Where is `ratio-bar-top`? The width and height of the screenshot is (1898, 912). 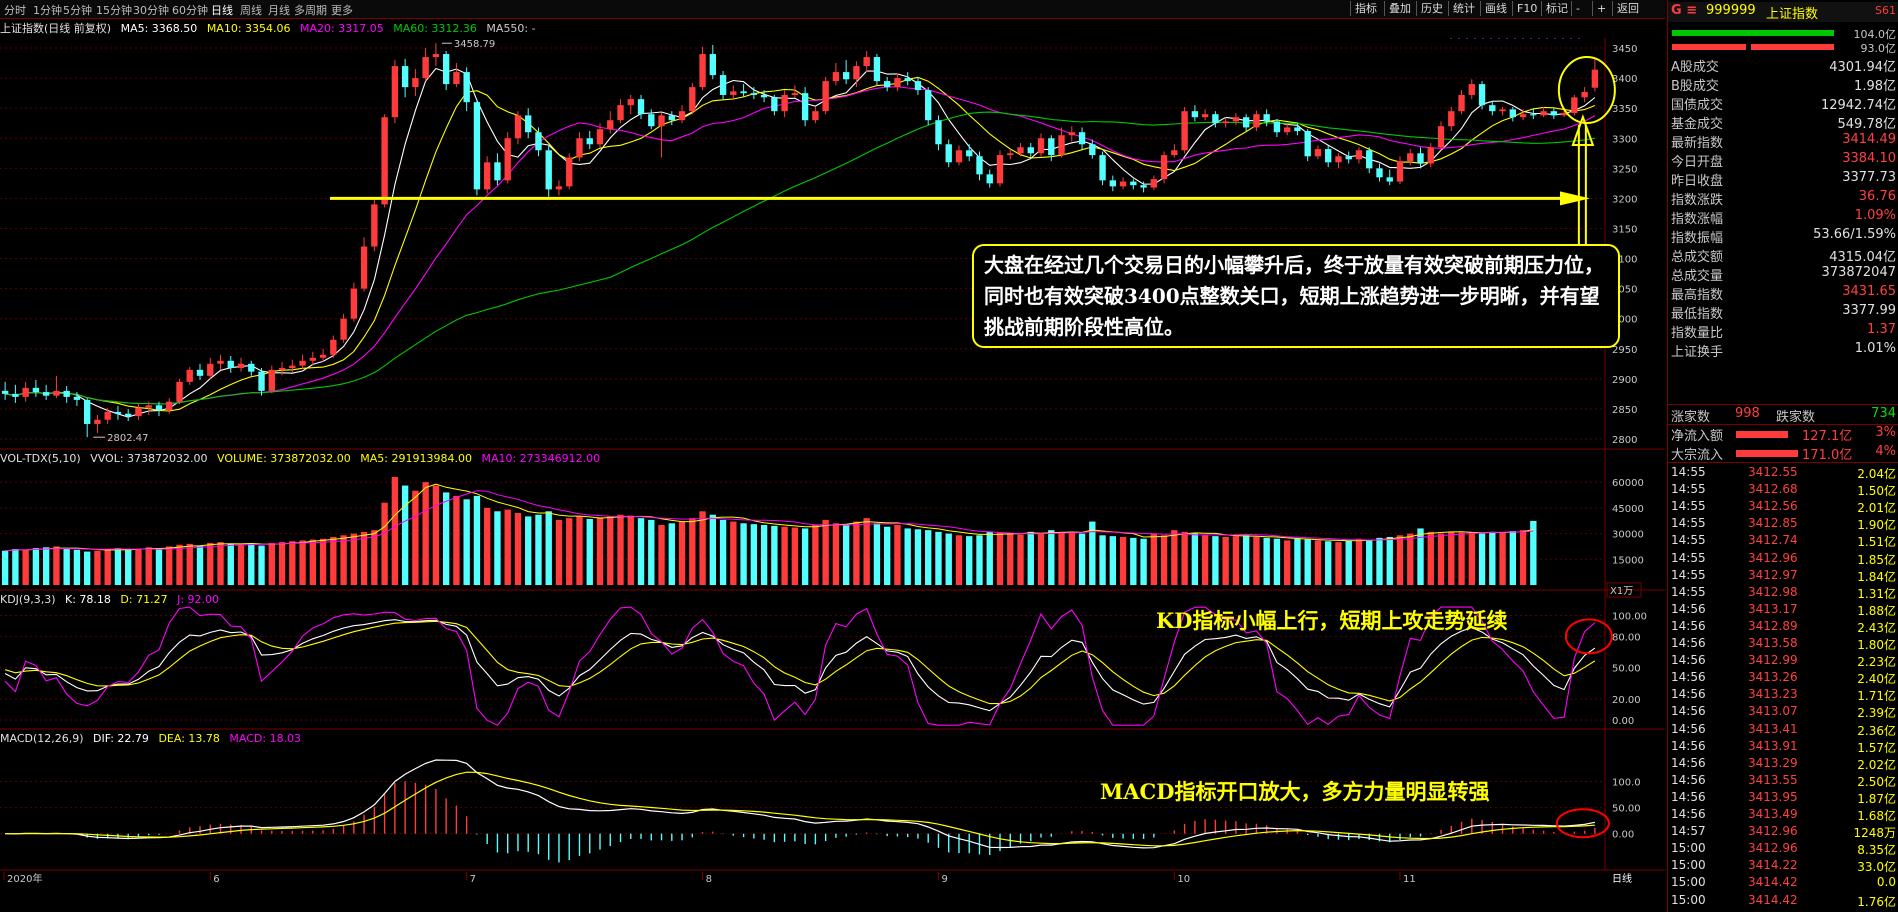
ratio-bar-top is located at coordinates (1753, 33).